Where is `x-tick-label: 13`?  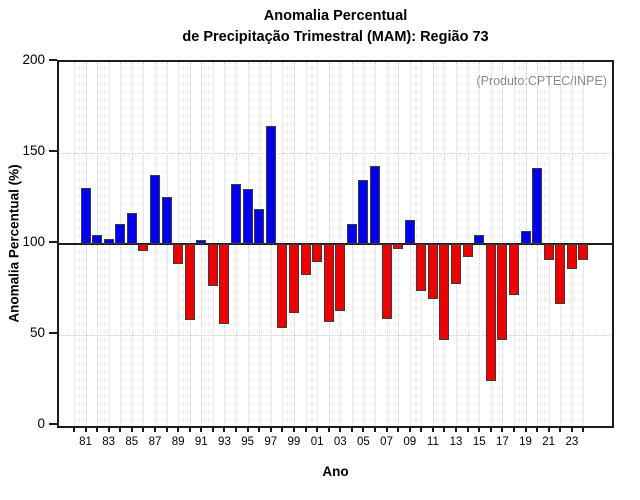 x-tick-label: 13 is located at coordinates (456, 442).